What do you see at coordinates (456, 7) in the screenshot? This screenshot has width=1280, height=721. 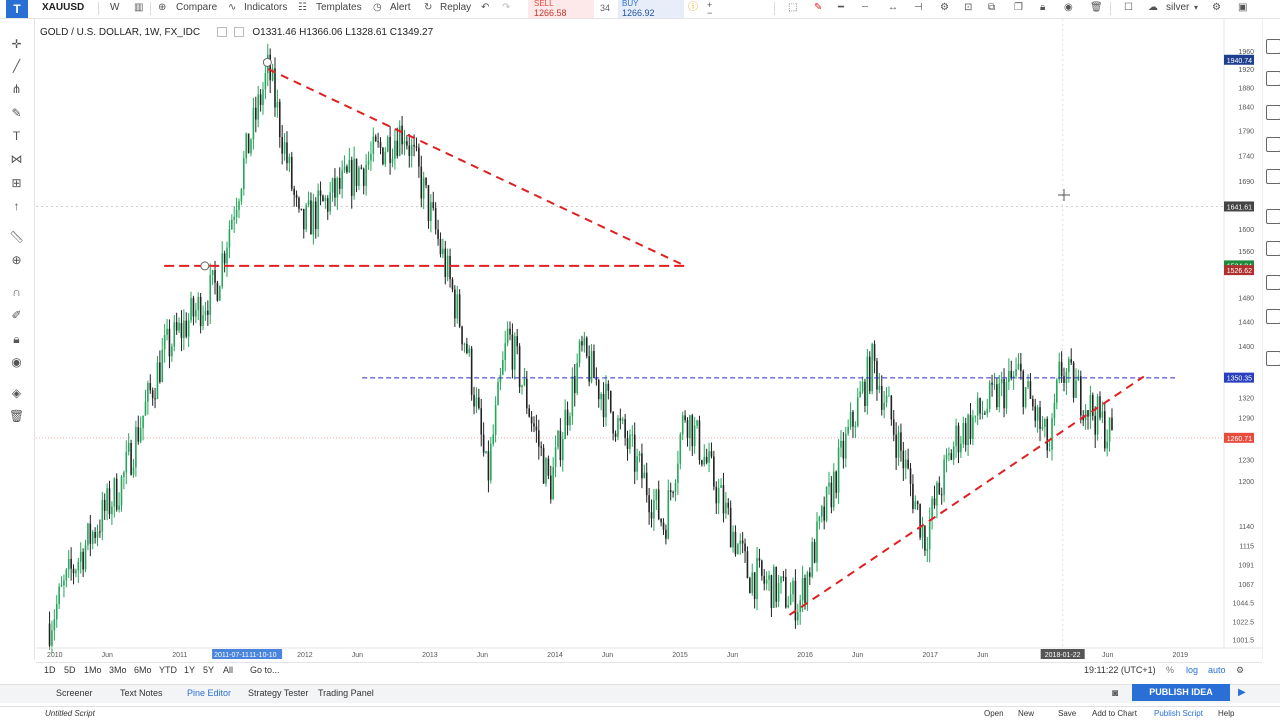 I see `replay-button: Replay` at bounding box center [456, 7].